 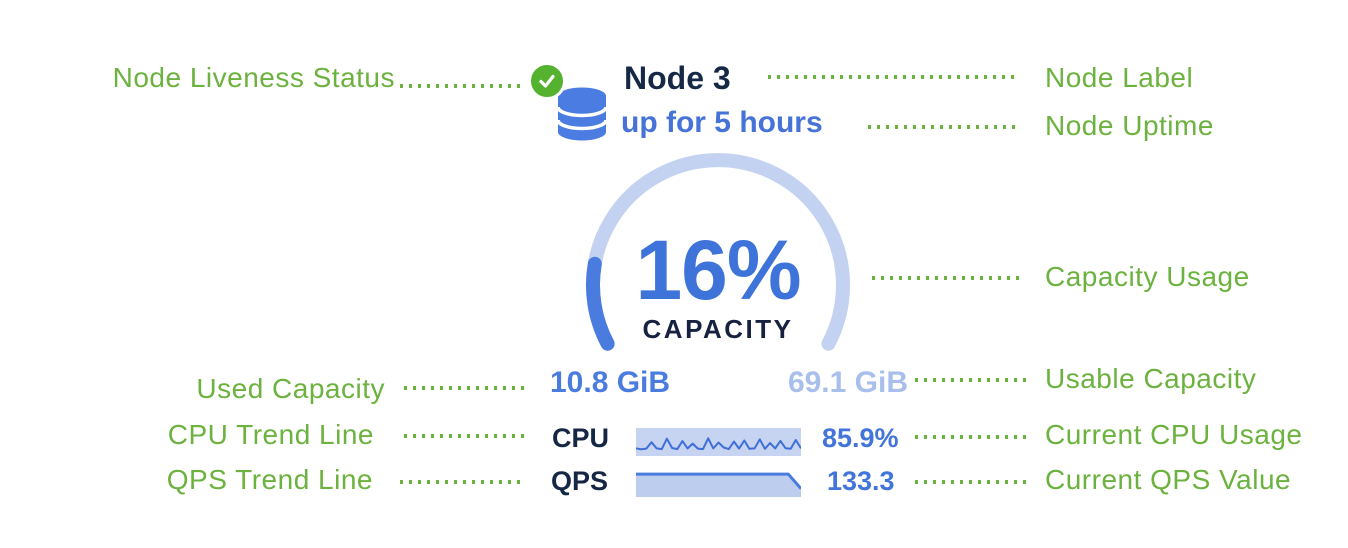 What do you see at coordinates (582, 114) in the screenshot?
I see `database-icon` at bounding box center [582, 114].